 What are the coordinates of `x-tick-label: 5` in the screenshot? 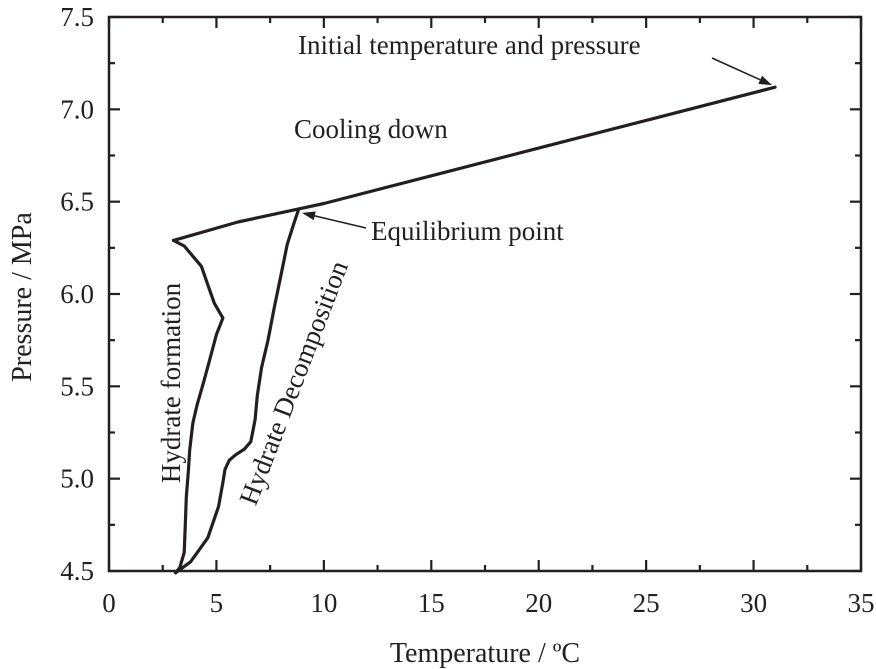 It's located at (217, 603).